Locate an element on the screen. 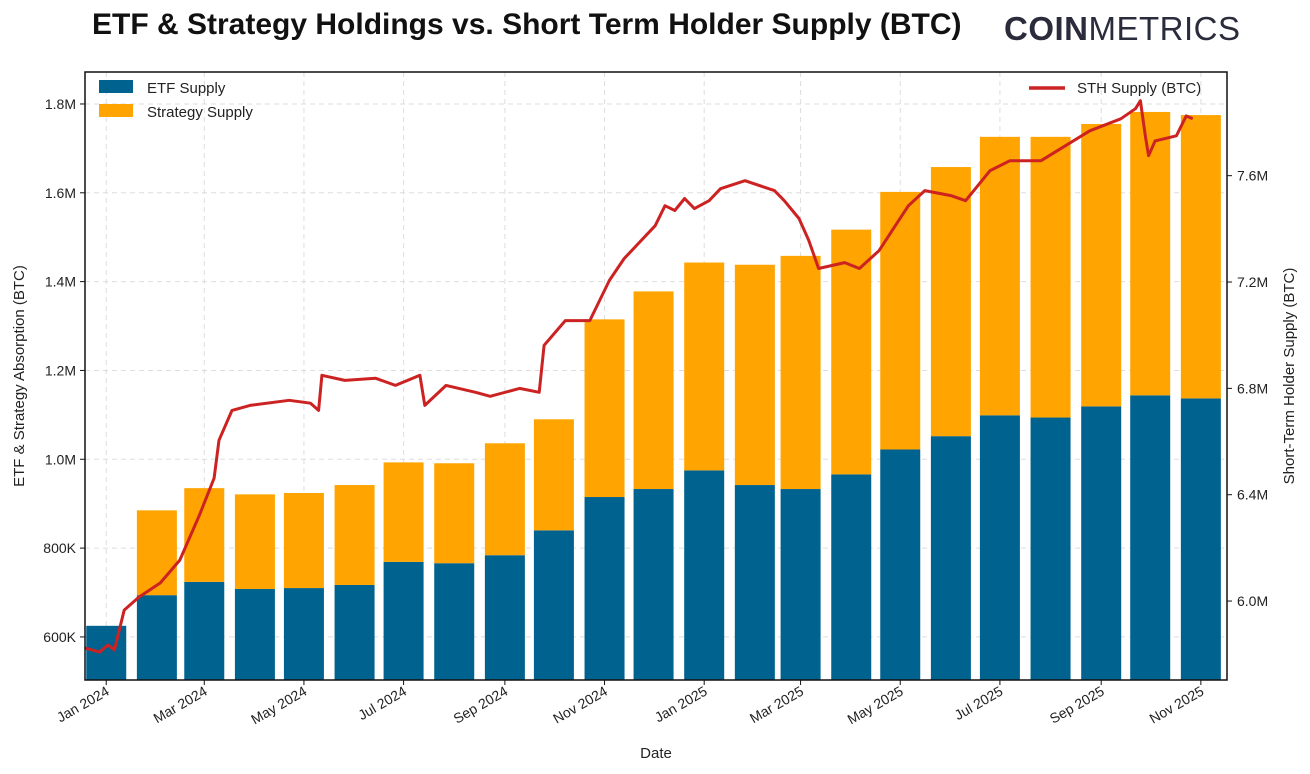  x-tick-label: Mar 2025 is located at coordinates (776, 705).